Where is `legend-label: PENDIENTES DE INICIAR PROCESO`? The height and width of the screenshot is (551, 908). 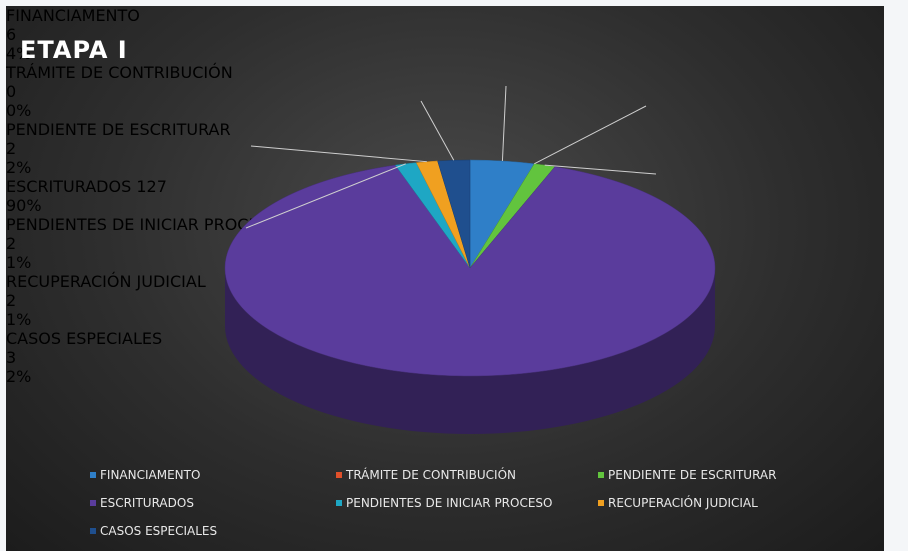 legend-label: PENDIENTES DE INICIAR PROCESO is located at coordinates (449, 503).